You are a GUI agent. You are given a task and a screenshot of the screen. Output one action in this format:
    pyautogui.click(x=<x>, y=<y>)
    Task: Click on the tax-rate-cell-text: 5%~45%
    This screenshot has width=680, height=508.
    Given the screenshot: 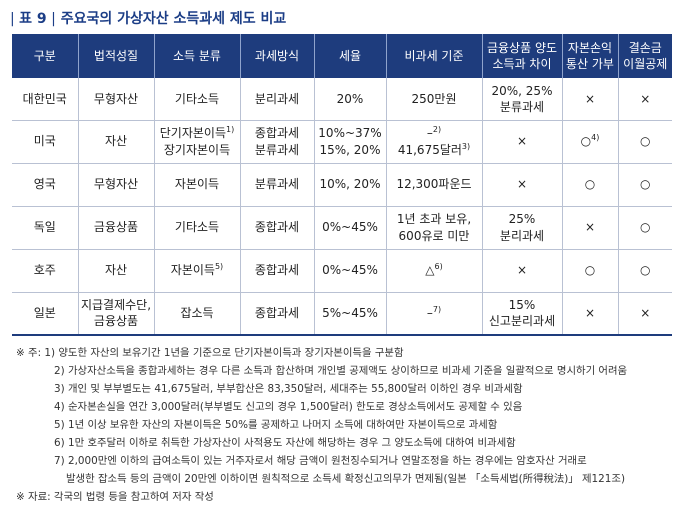 What is the action you would take?
    pyautogui.click(x=350, y=313)
    